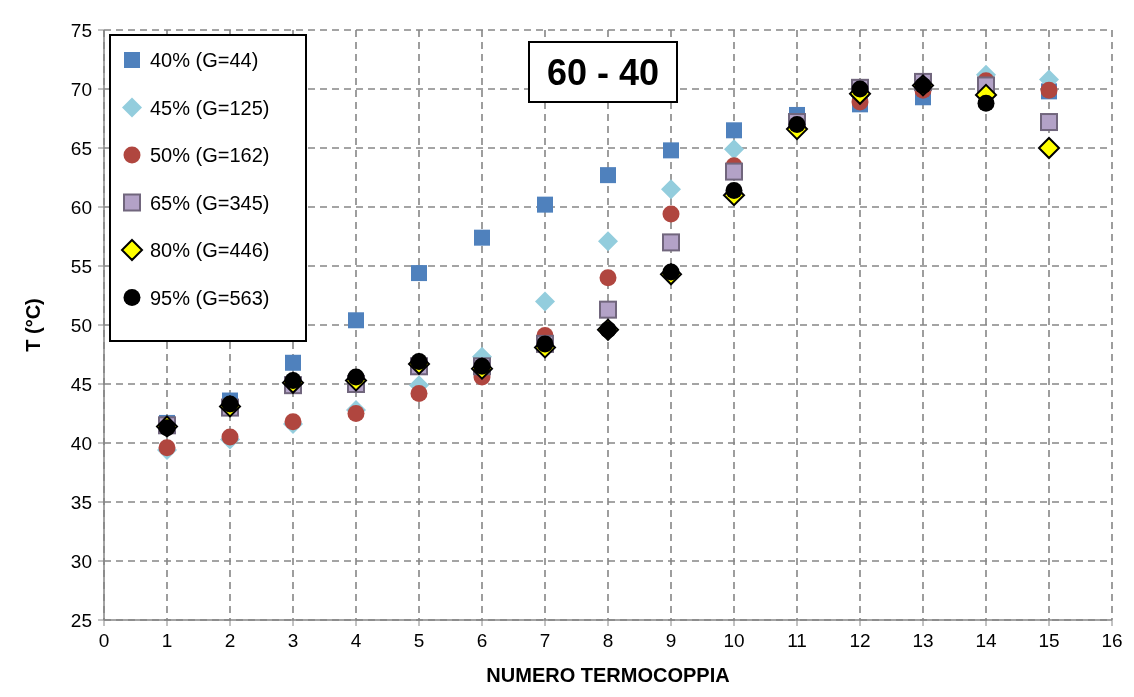 The width and height of the screenshot is (1134, 697). What do you see at coordinates (81, 30) in the screenshot?
I see `y-tick-label: 75` at bounding box center [81, 30].